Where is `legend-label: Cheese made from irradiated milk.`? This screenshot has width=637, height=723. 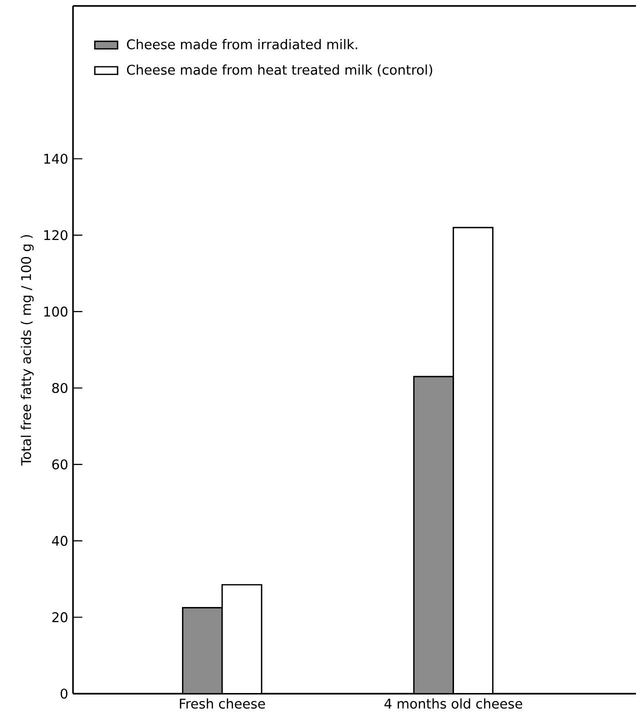 legend-label: Cheese made from irradiated milk. is located at coordinates (242, 44).